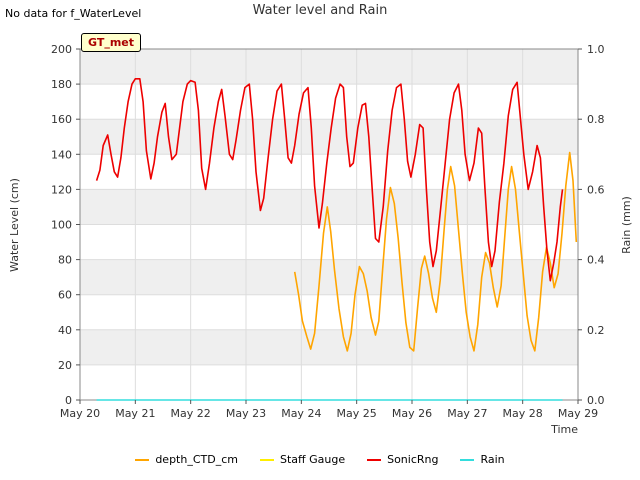 The image size is (640, 480). I want to click on x-axis-label: Time, so click(564, 429).